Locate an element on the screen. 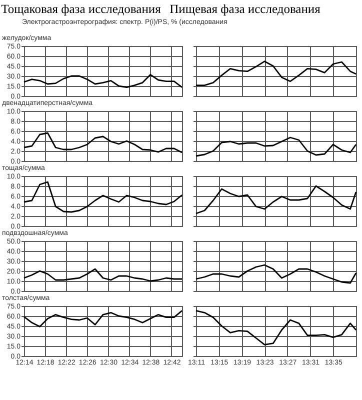 The width and height of the screenshot is (362, 400). text: Тощаковая фаза исследования is located at coordinates (81, 9).